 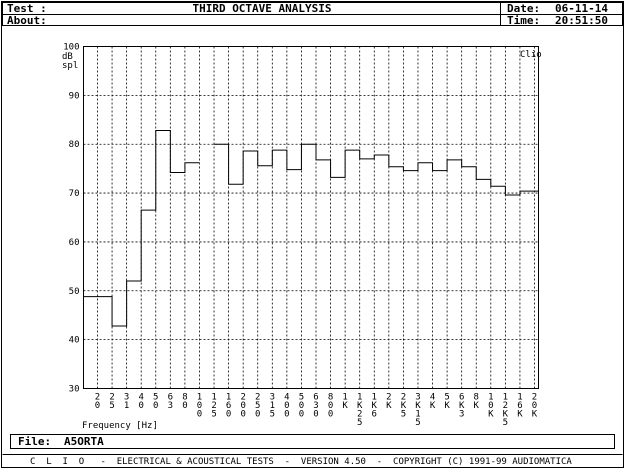 I want to click on y-tick-labels: 30 40 50 60 70 80 90 100, so click(x=71, y=219).